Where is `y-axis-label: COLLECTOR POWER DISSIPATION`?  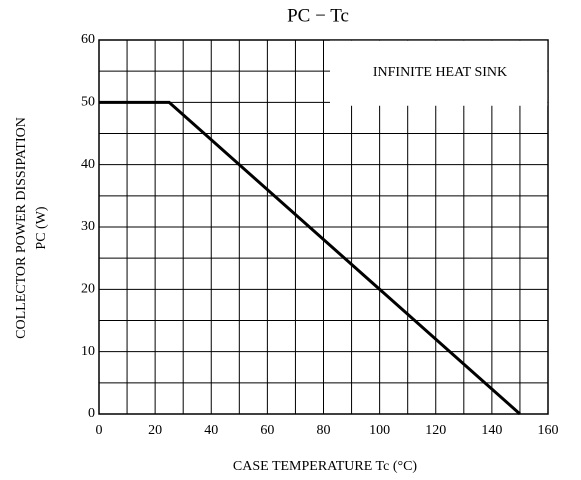
y-axis-label: COLLECTOR POWER DISSIPATION is located at coordinates (21, 228).